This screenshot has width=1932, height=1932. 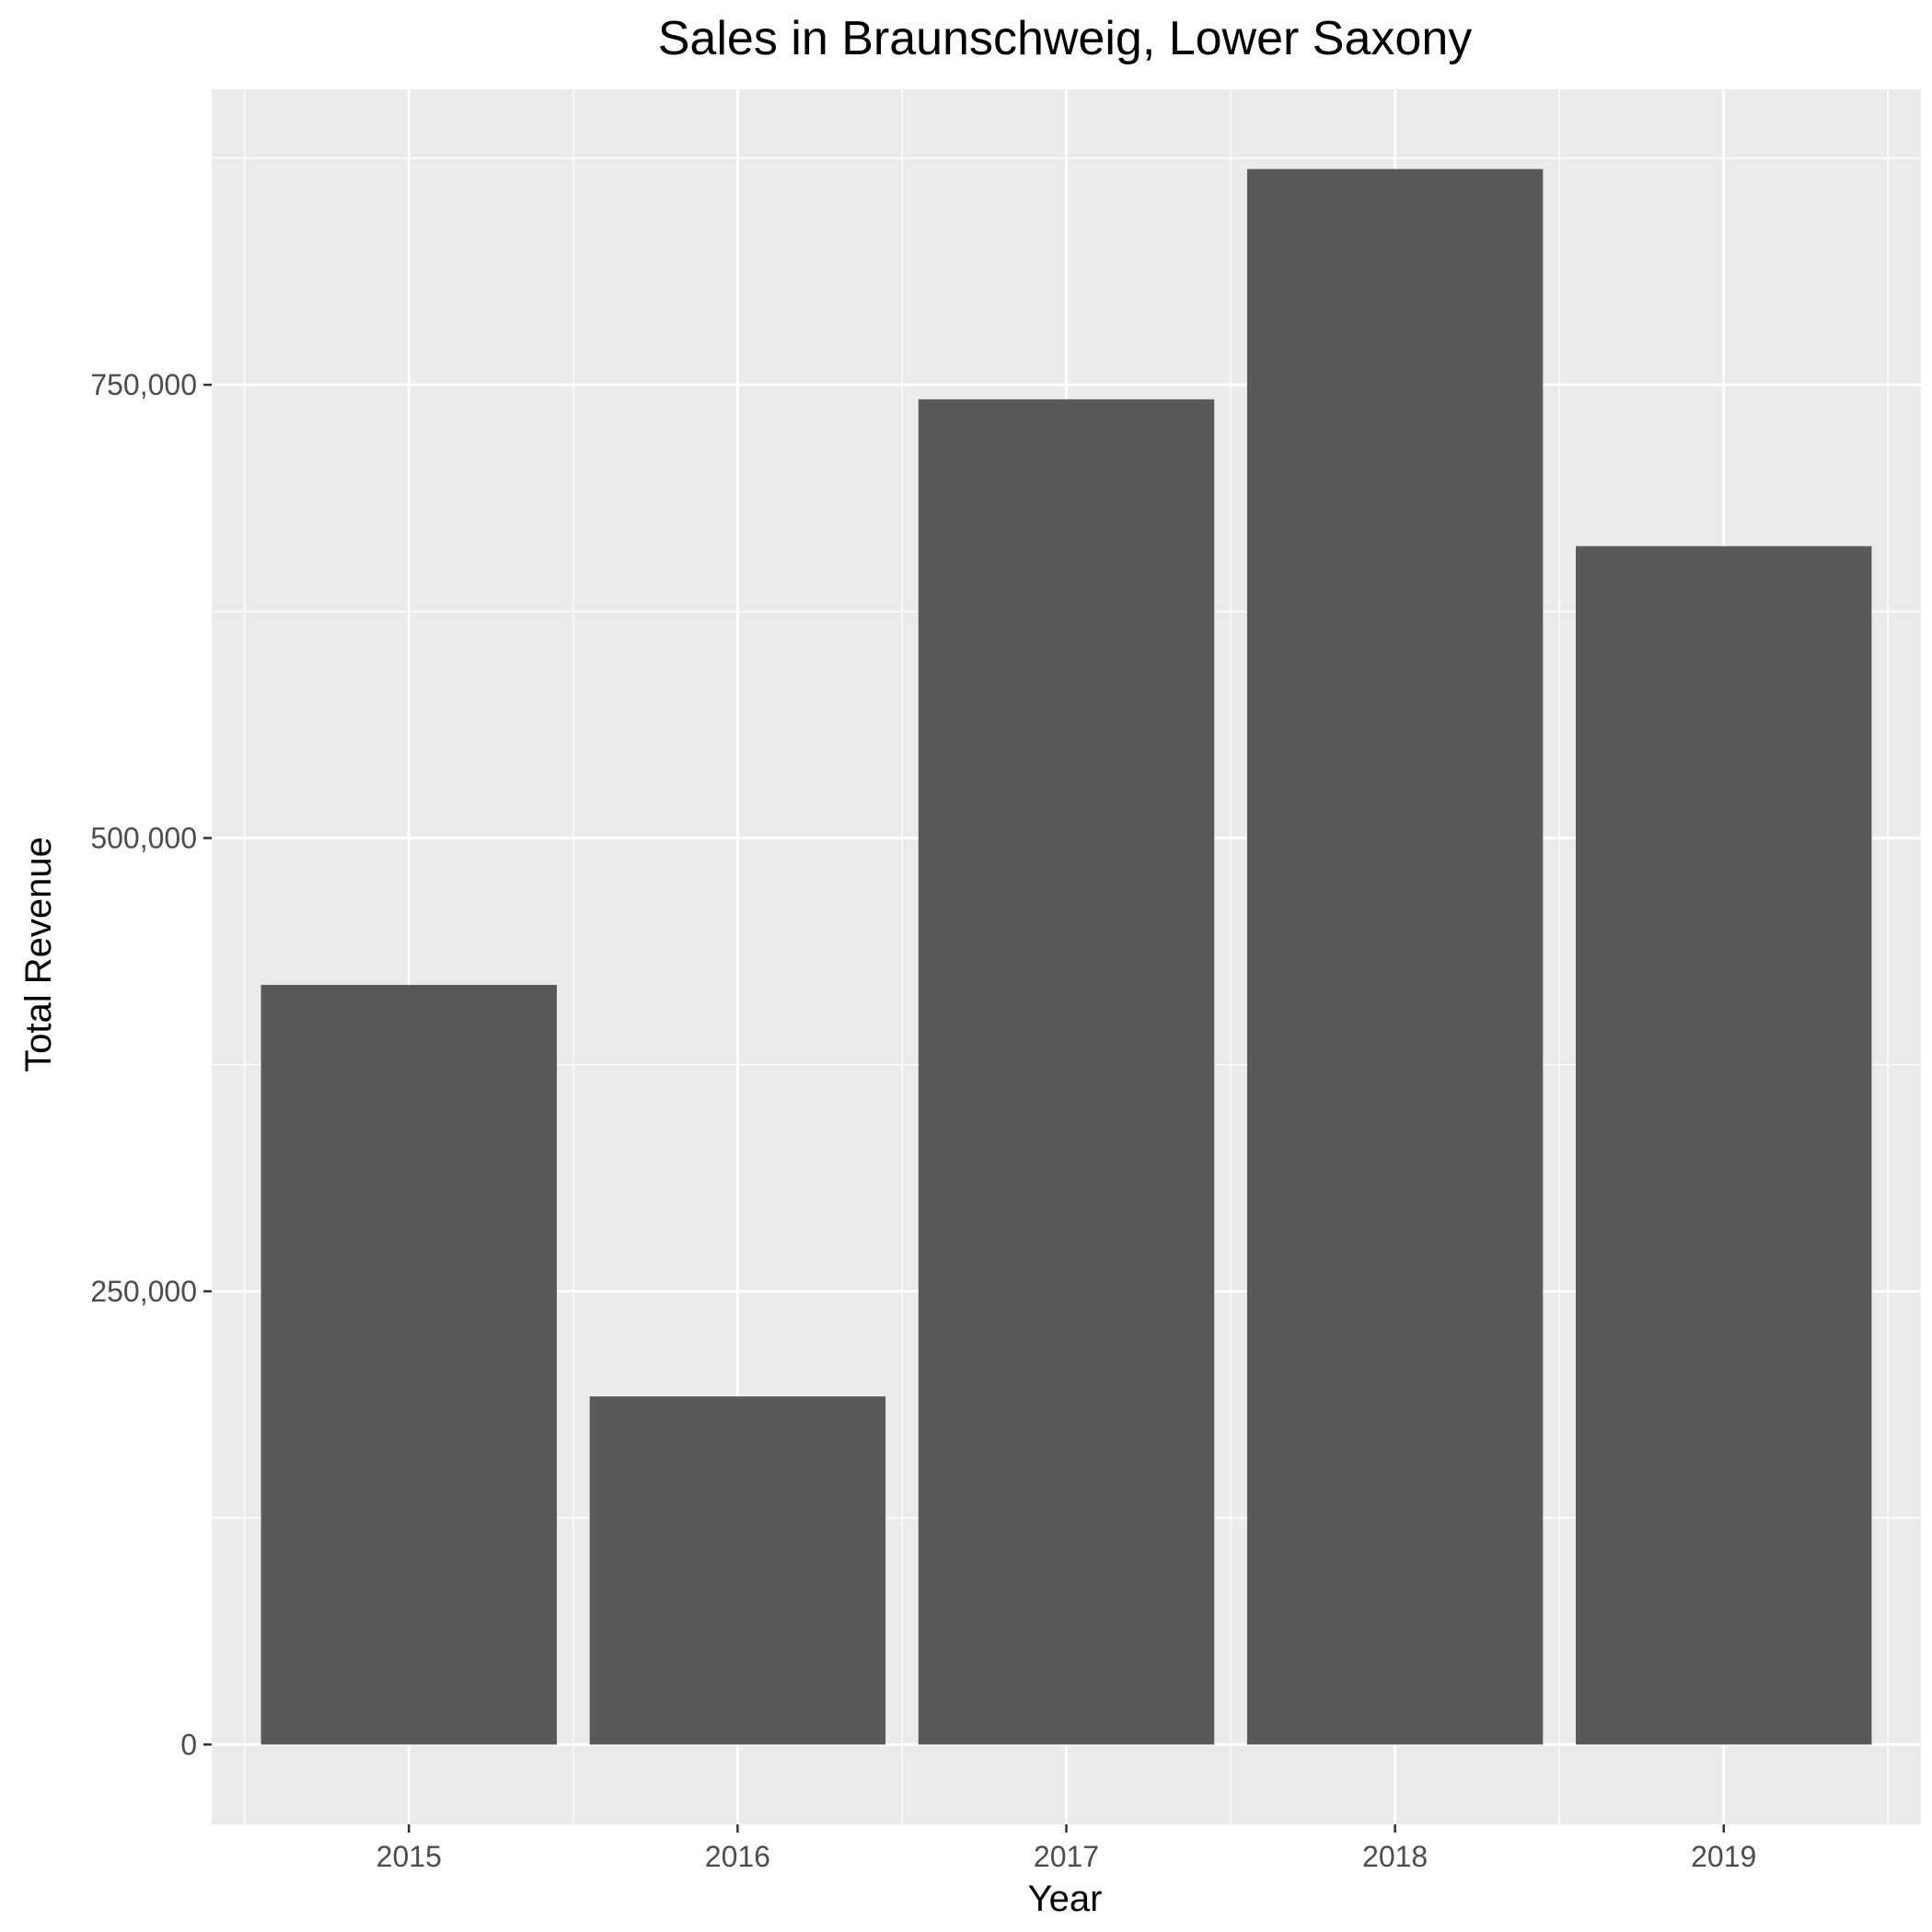 I want to click on bar-2016, so click(x=738, y=1571).